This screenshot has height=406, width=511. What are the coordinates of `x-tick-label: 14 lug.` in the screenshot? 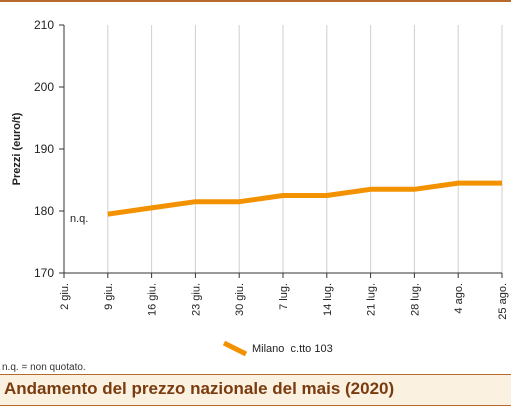 It's located at (328, 299).